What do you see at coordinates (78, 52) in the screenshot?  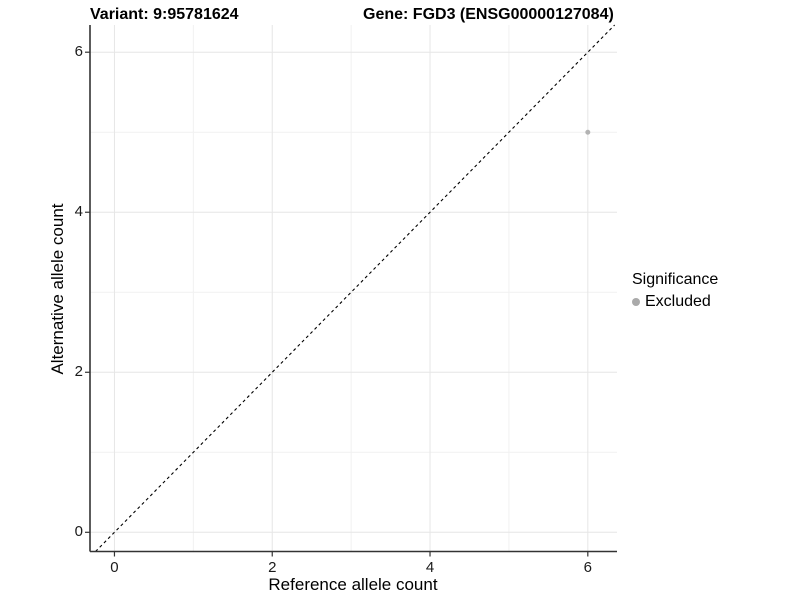 I see `y-tick-label: 6` at bounding box center [78, 52].